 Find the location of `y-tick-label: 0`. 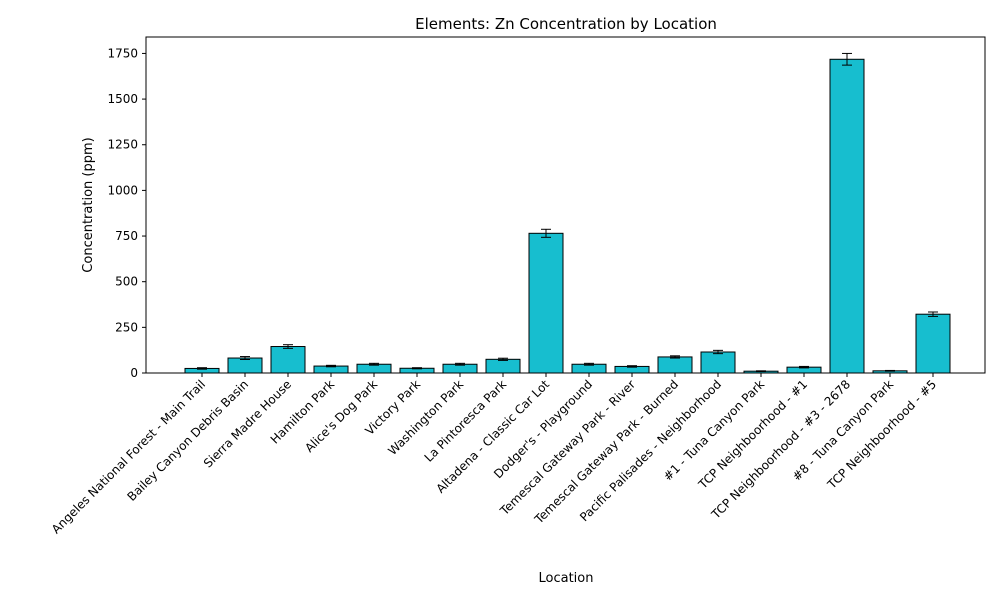

y-tick-label: 0 is located at coordinates (134, 373).